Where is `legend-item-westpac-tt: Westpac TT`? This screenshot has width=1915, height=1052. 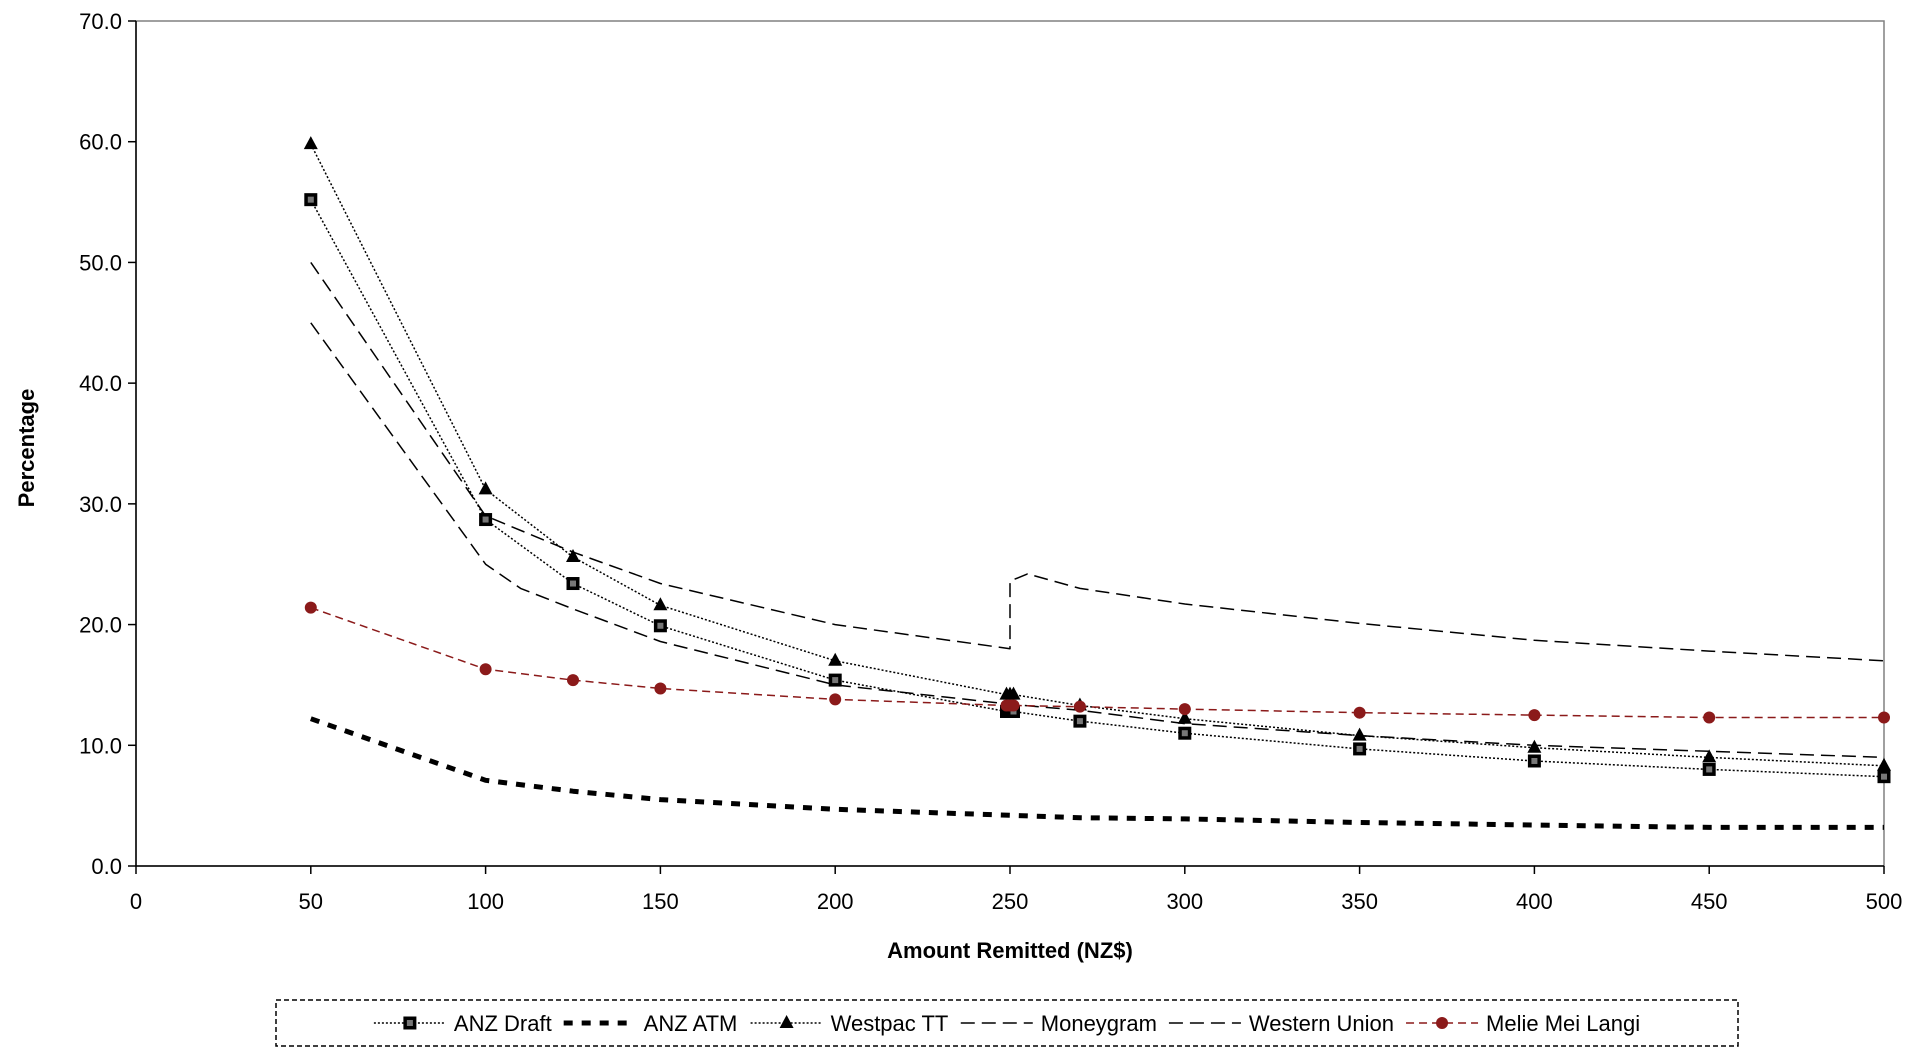
legend-item-westpac-tt: Westpac TT is located at coordinates (849, 1023).